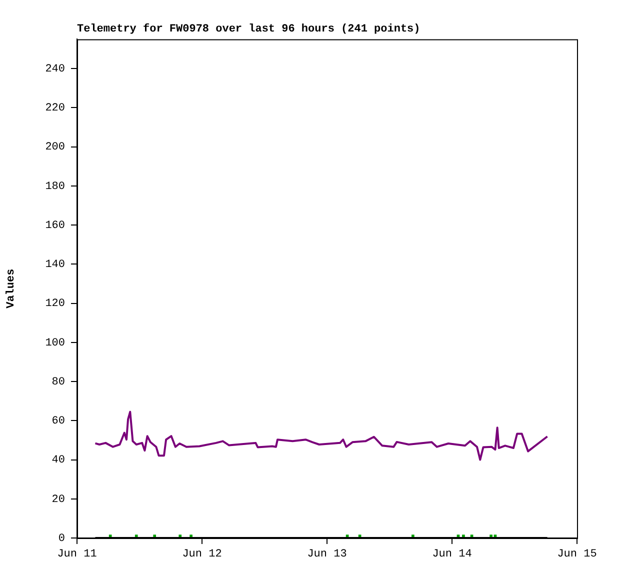  Describe the element at coordinates (452, 554) in the screenshot. I see `x-tick-label: Jun 14` at that location.